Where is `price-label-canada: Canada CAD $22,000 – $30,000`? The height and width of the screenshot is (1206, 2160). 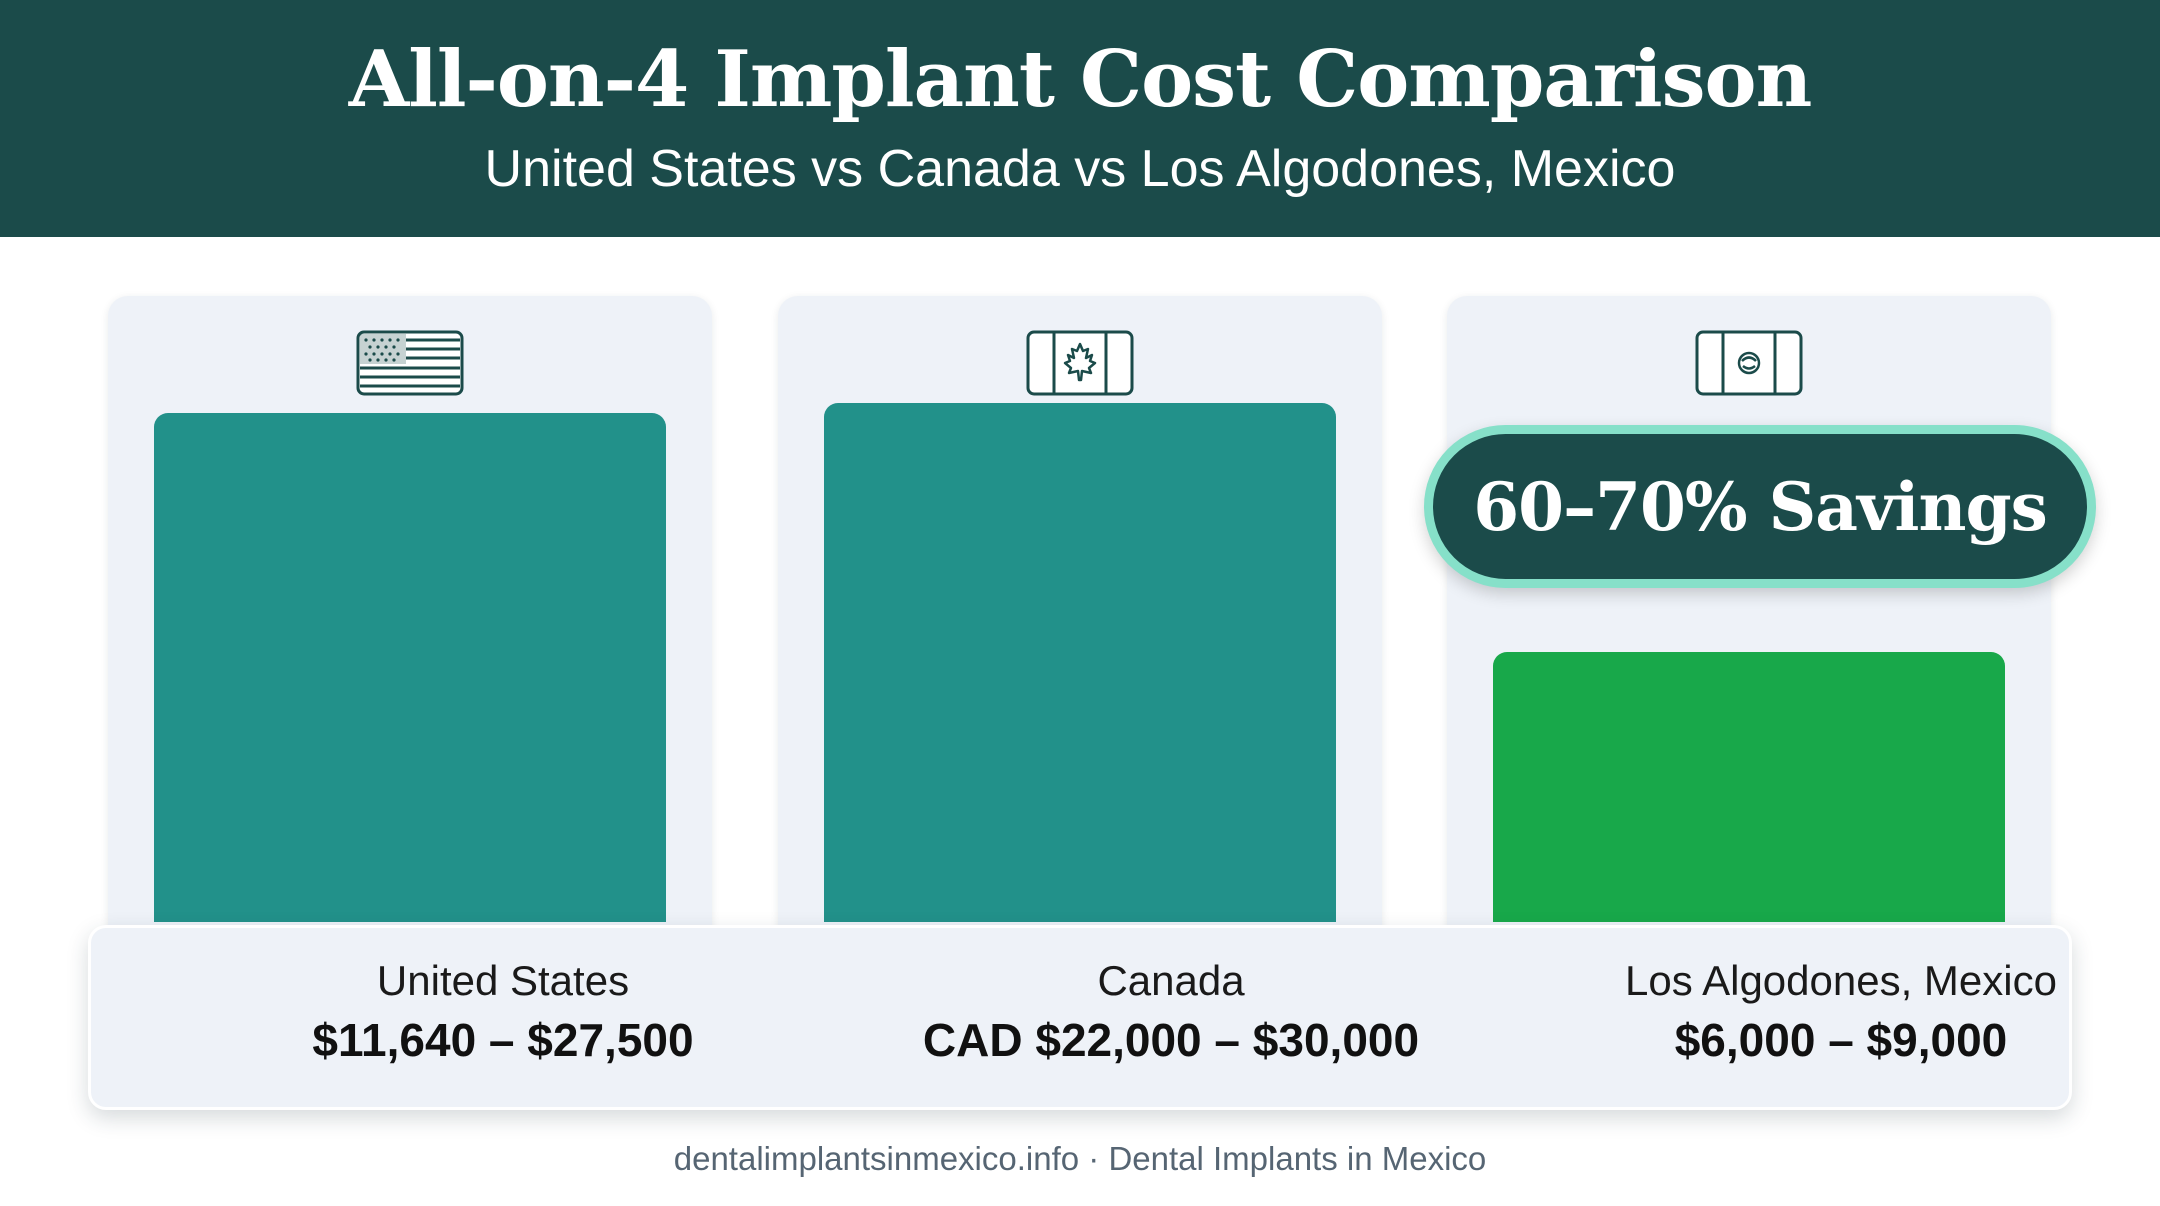 price-label-canada: Canada CAD $22,000 – $30,000 is located at coordinates (1171, 1013).